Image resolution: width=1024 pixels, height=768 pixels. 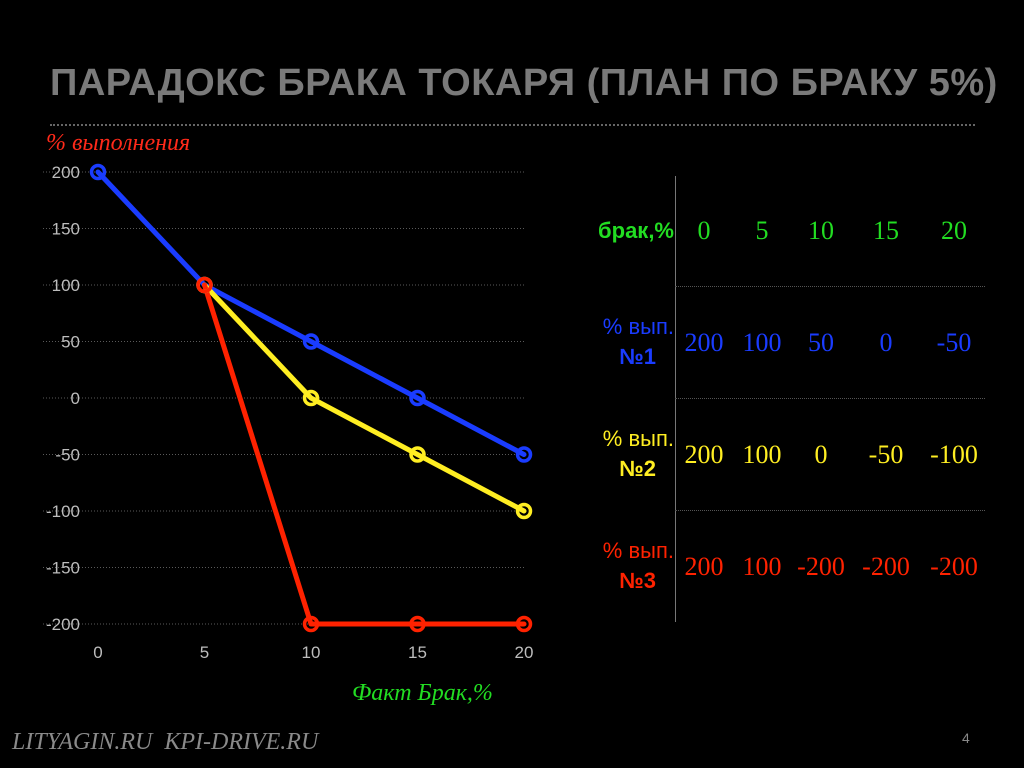 I want to click on table-cell: -100, so click(x=954, y=454).